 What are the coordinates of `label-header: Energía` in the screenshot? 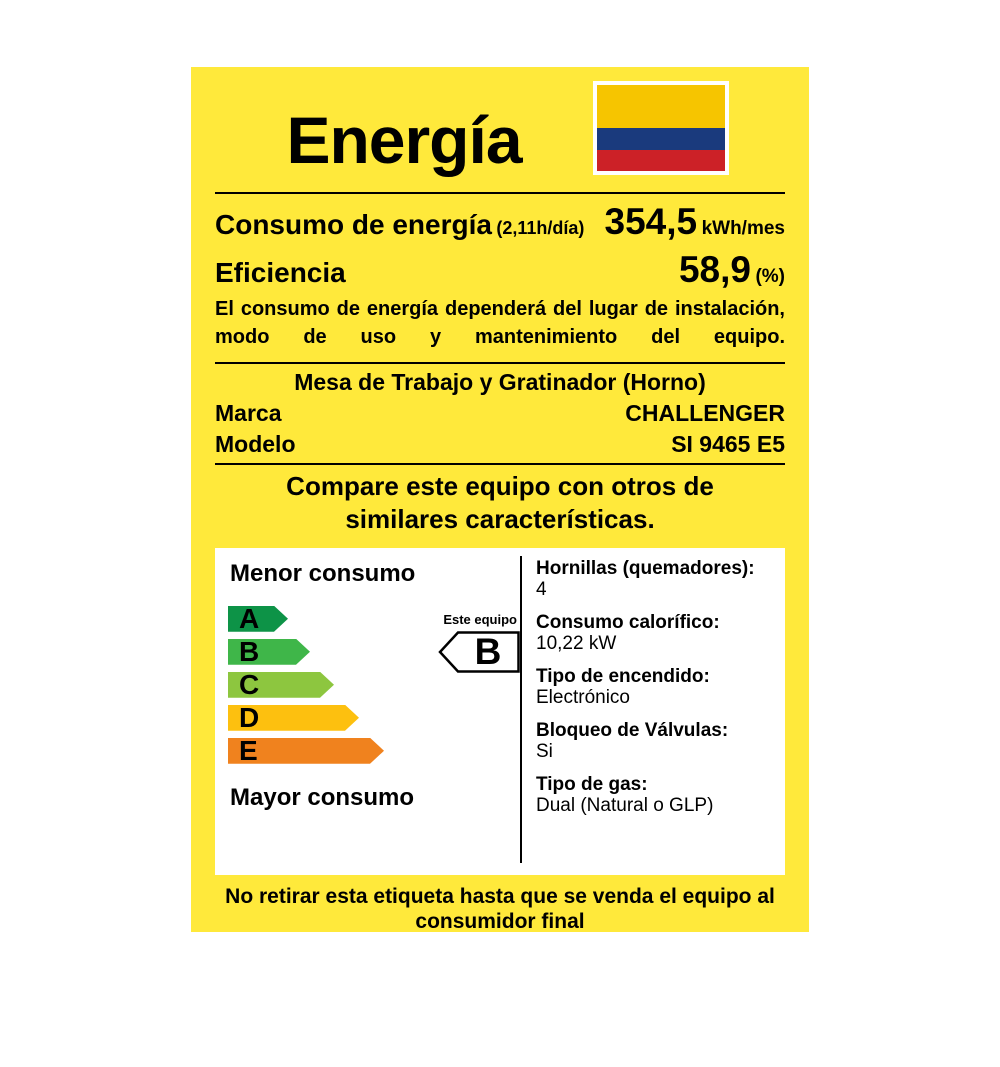 It's located at (500, 129).